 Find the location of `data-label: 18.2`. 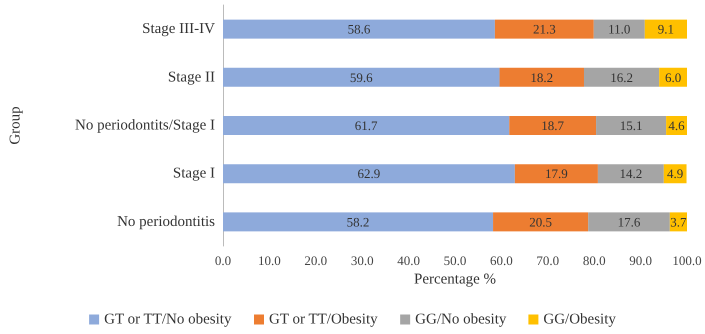

data-label: 18.2 is located at coordinates (542, 77).